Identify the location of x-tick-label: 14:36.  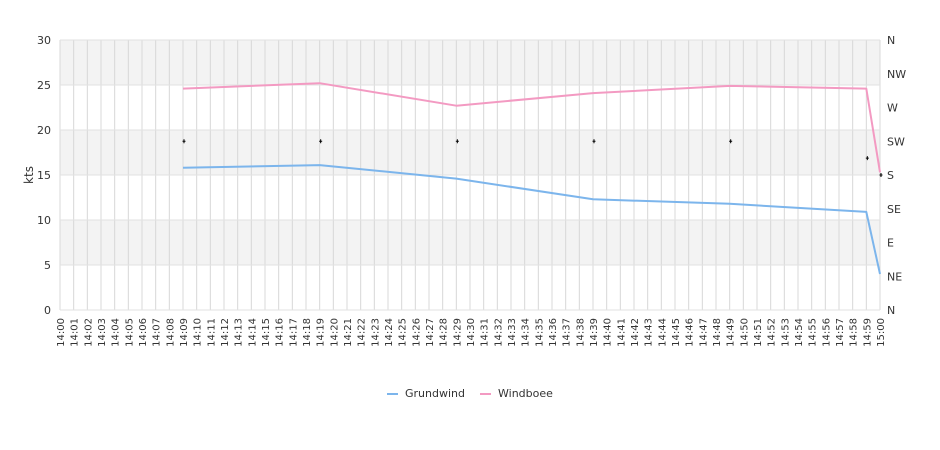
(553, 332).